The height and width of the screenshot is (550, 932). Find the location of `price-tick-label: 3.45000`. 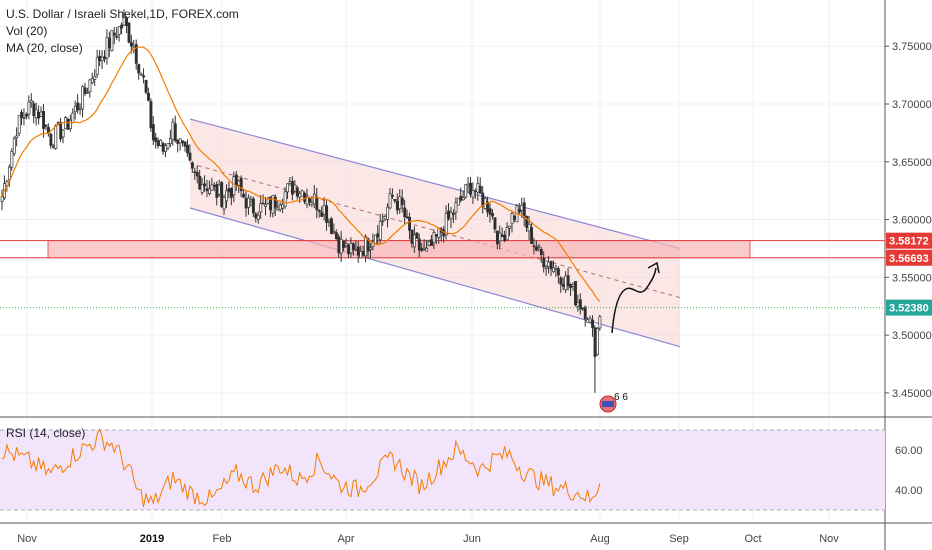

price-tick-label: 3.45000 is located at coordinates (912, 394).